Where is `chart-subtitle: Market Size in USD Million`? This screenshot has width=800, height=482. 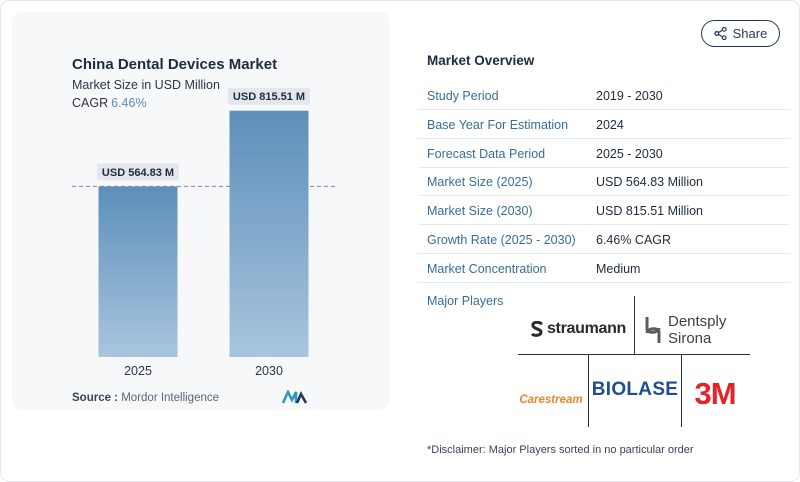
chart-subtitle: Market Size in USD Million is located at coordinates (146, 85).